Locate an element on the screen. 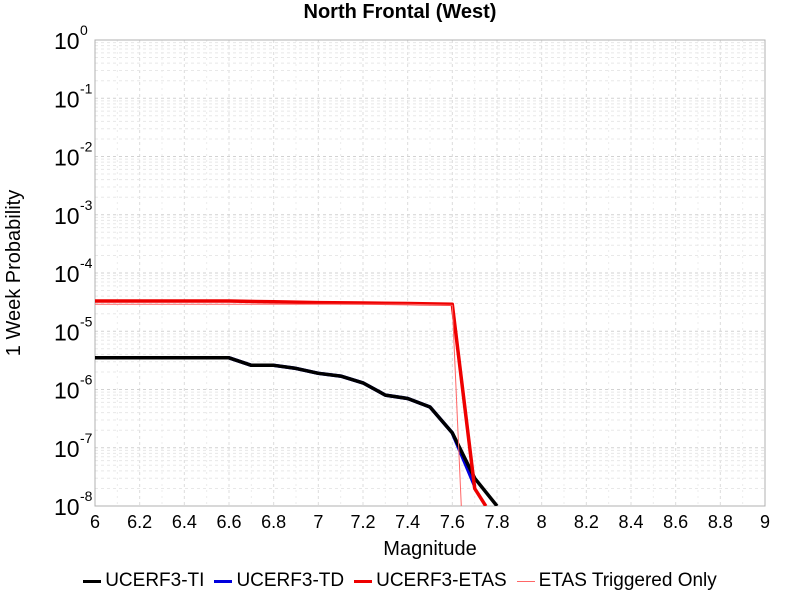 The image size is (800, 600). y-tick-exponent: -5 is located at coordinates (86, 321).